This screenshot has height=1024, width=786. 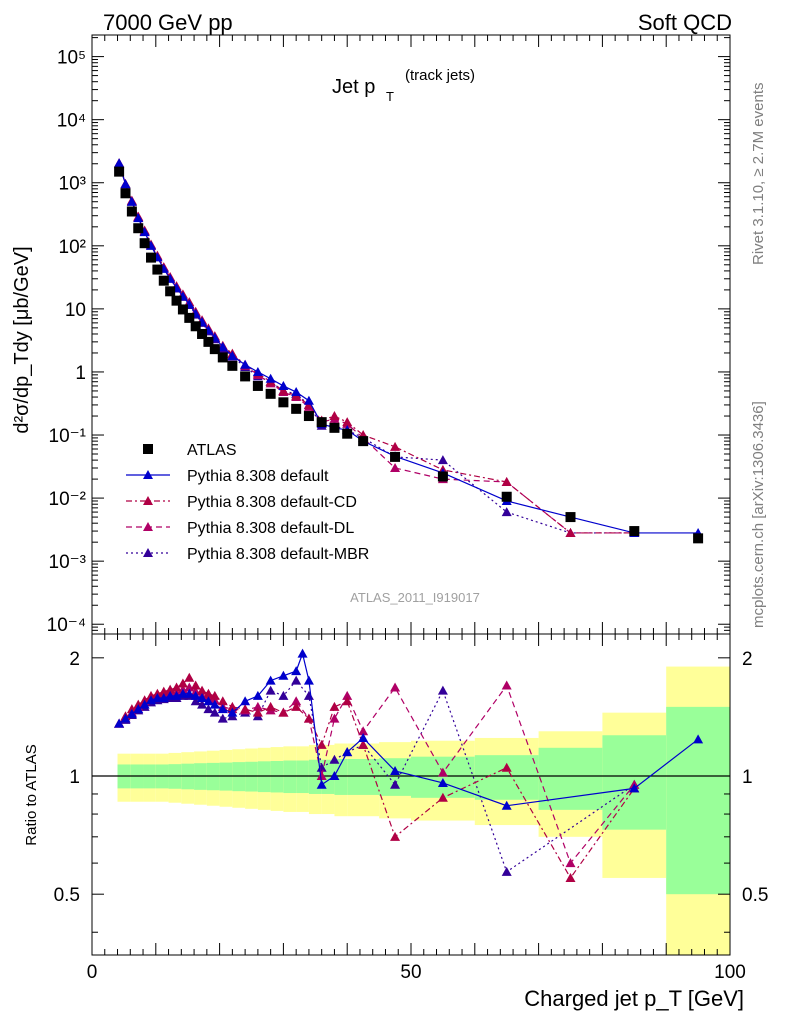 What do you see at coordinates (72, 247) in the screenshot?
I see `main-ytick-label: 10²` at bounding box center [72, 247].